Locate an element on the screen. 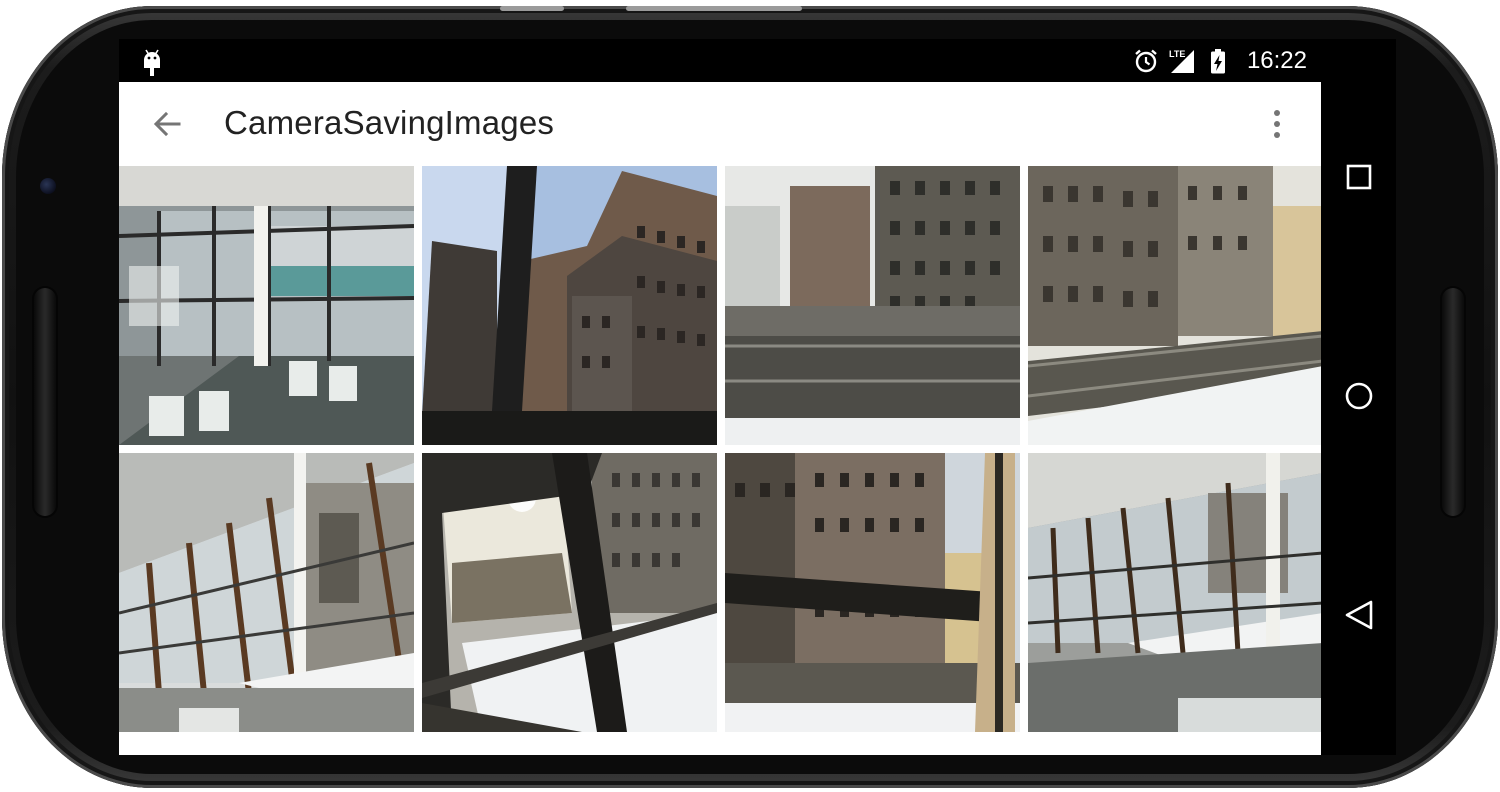  recents-icon is located at coordinates (1359, 177).